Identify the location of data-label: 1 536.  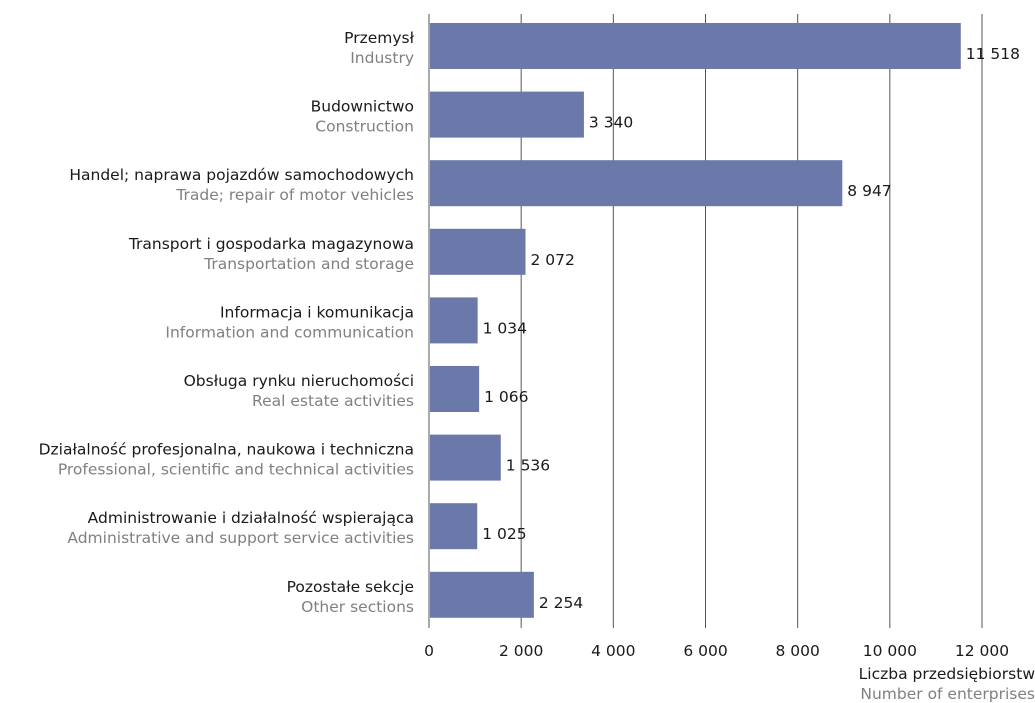
(528, 466).